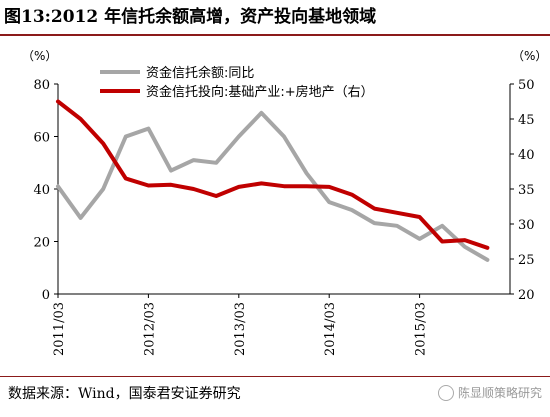 The width and height of the screenshot is (550, 417). Describe the element at coordinates (41, 138) in the screenshot. I see `left-tick-label: 60` at that location.